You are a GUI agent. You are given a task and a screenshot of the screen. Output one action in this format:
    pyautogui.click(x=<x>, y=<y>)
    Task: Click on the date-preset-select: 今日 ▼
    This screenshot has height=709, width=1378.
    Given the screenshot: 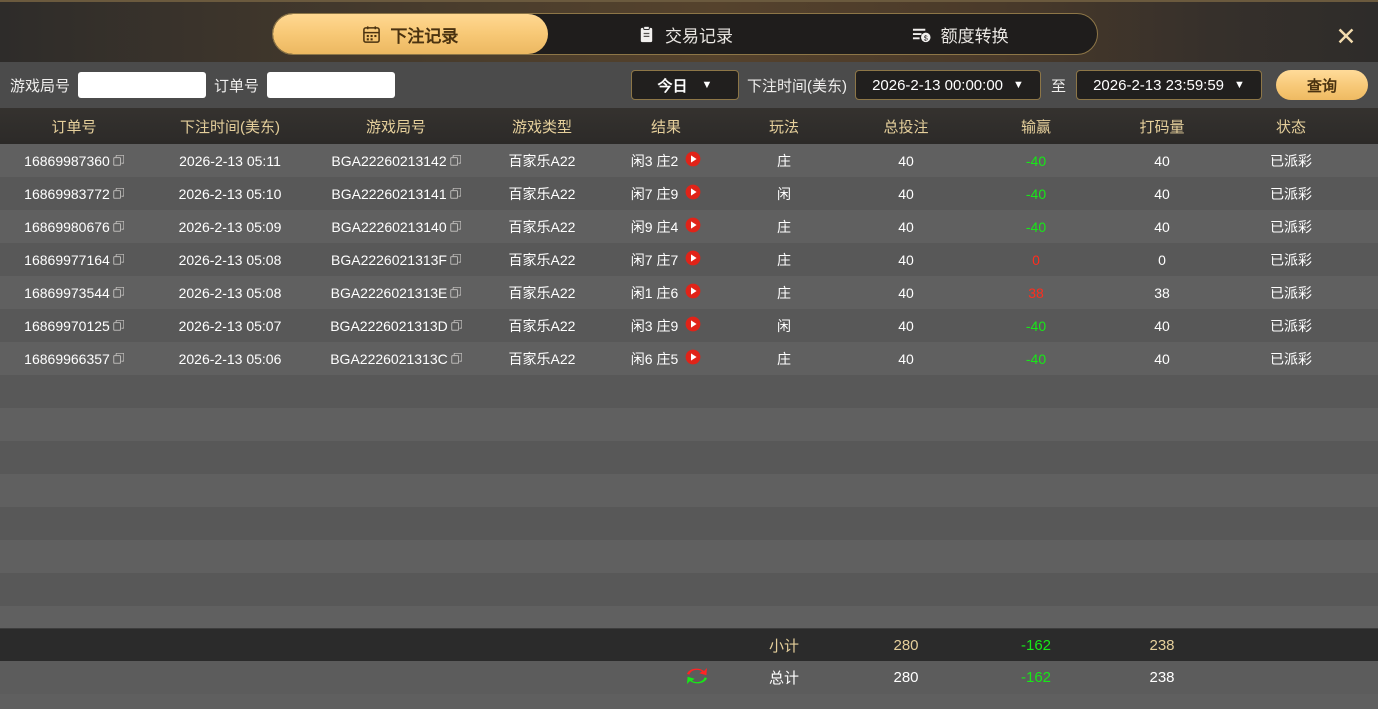 What is the action you would take?
    pyautogui.click(x=684, y=85)
    